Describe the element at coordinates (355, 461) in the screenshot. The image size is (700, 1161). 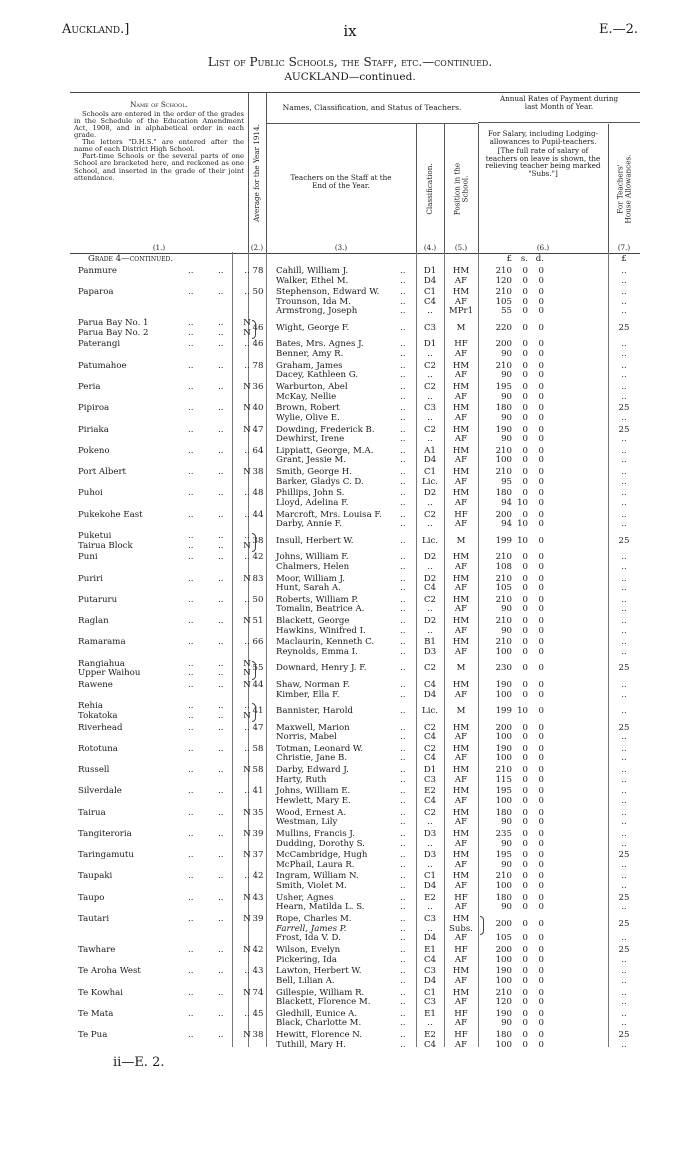
I see `teacher-row: Grant, Jessie M... D4 AF 100 0 0..` at that location.